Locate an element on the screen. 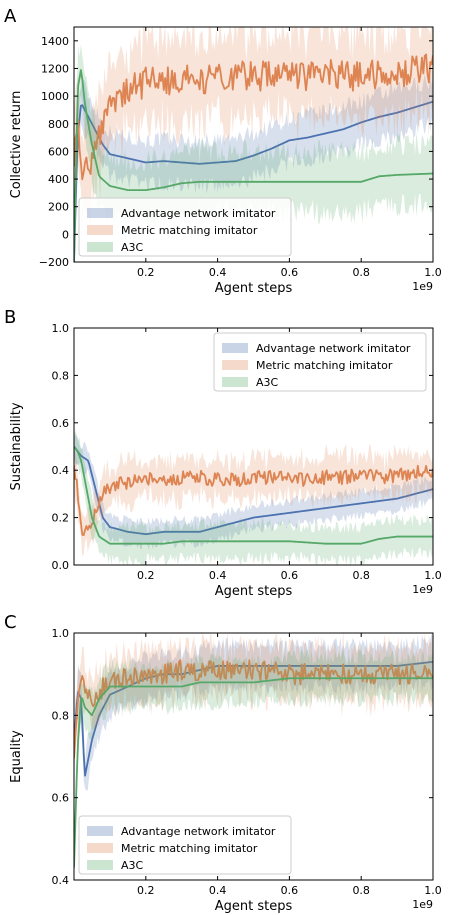 Image resolution: width=449 pixels, height=915 pixels. plot-area is located at coordinates (253, 497).